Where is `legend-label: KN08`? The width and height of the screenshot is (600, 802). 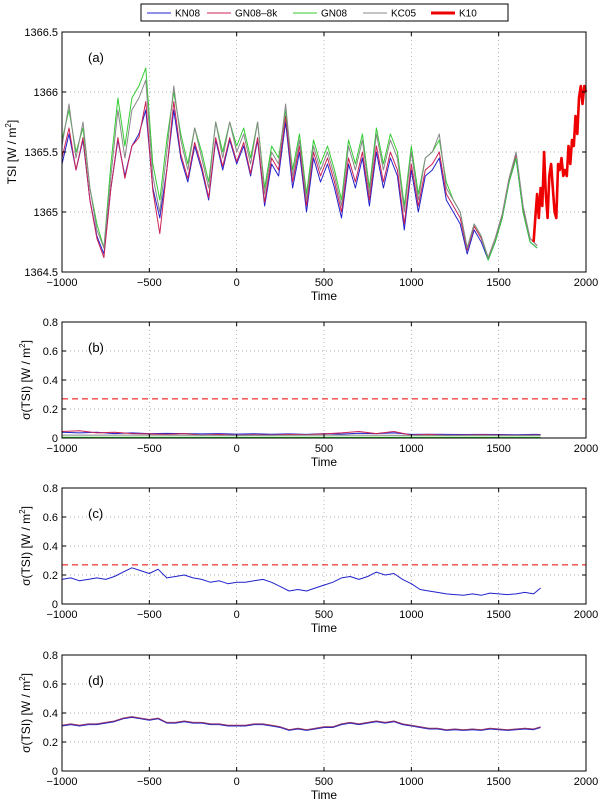 legend-label: KN08 is located at coordinates (187, 14).